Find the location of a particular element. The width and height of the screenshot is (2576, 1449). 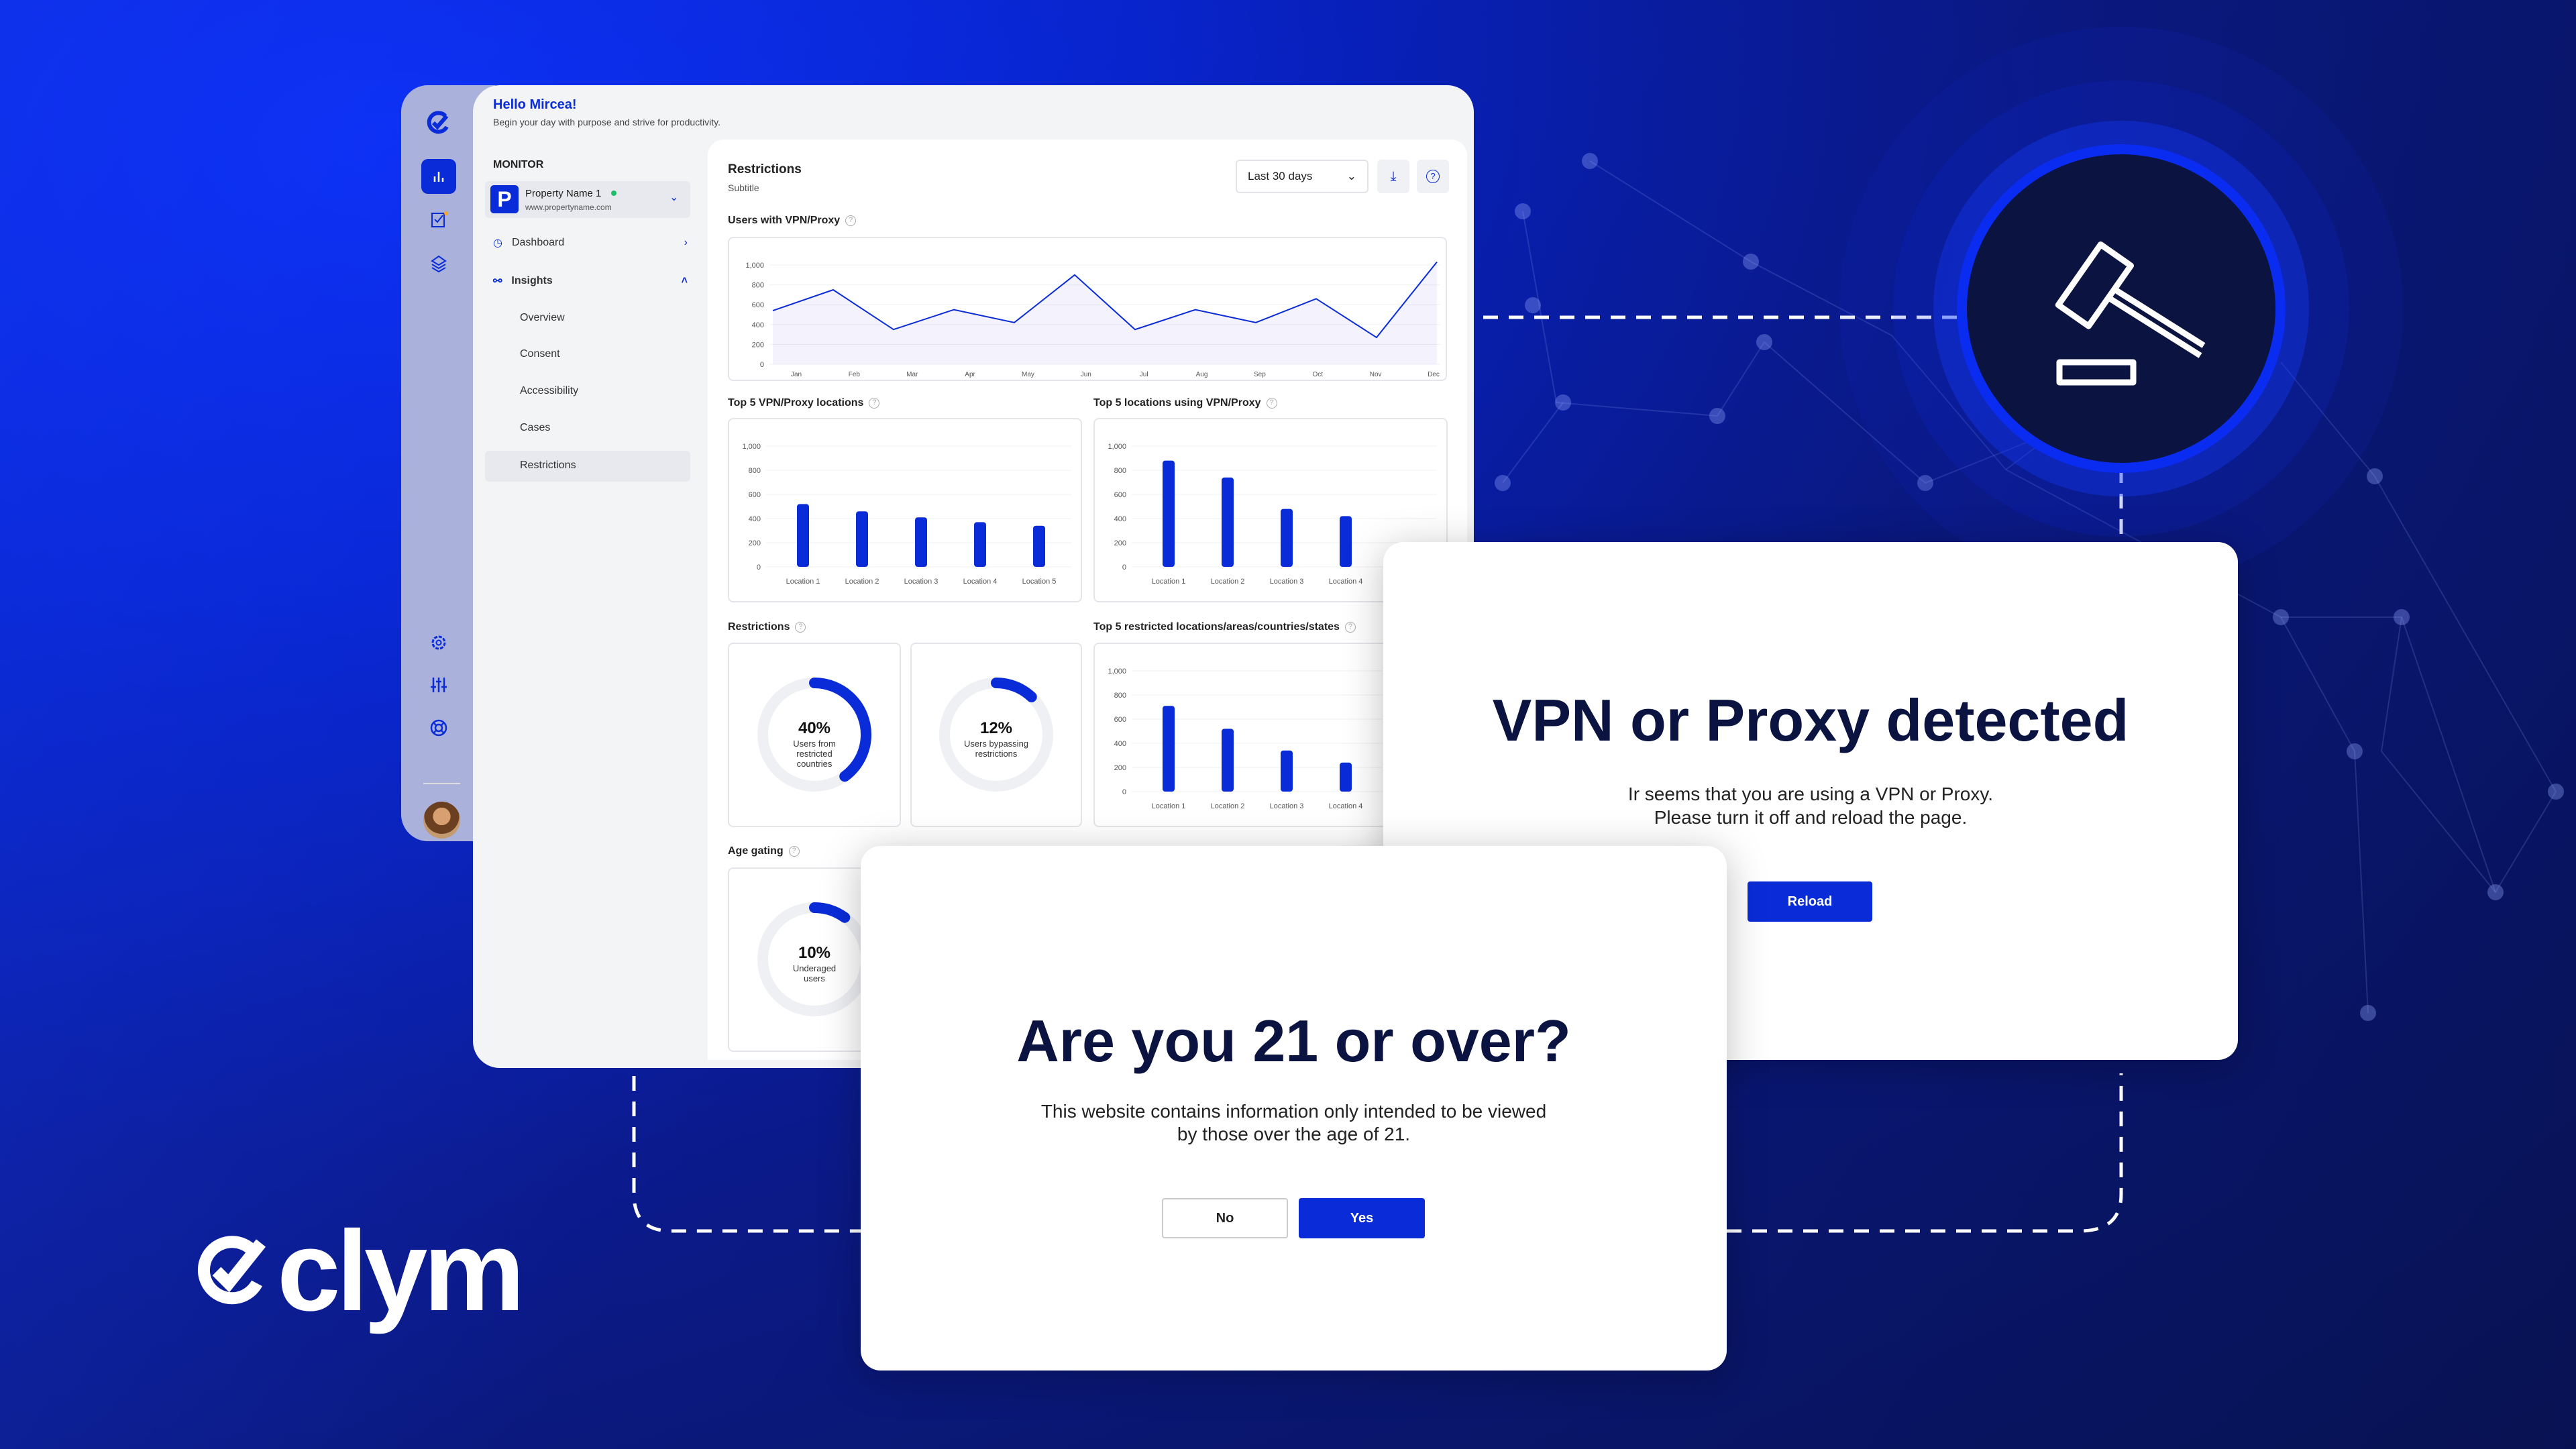

x-tick-label: Feb is located at coordinates (855, 374).